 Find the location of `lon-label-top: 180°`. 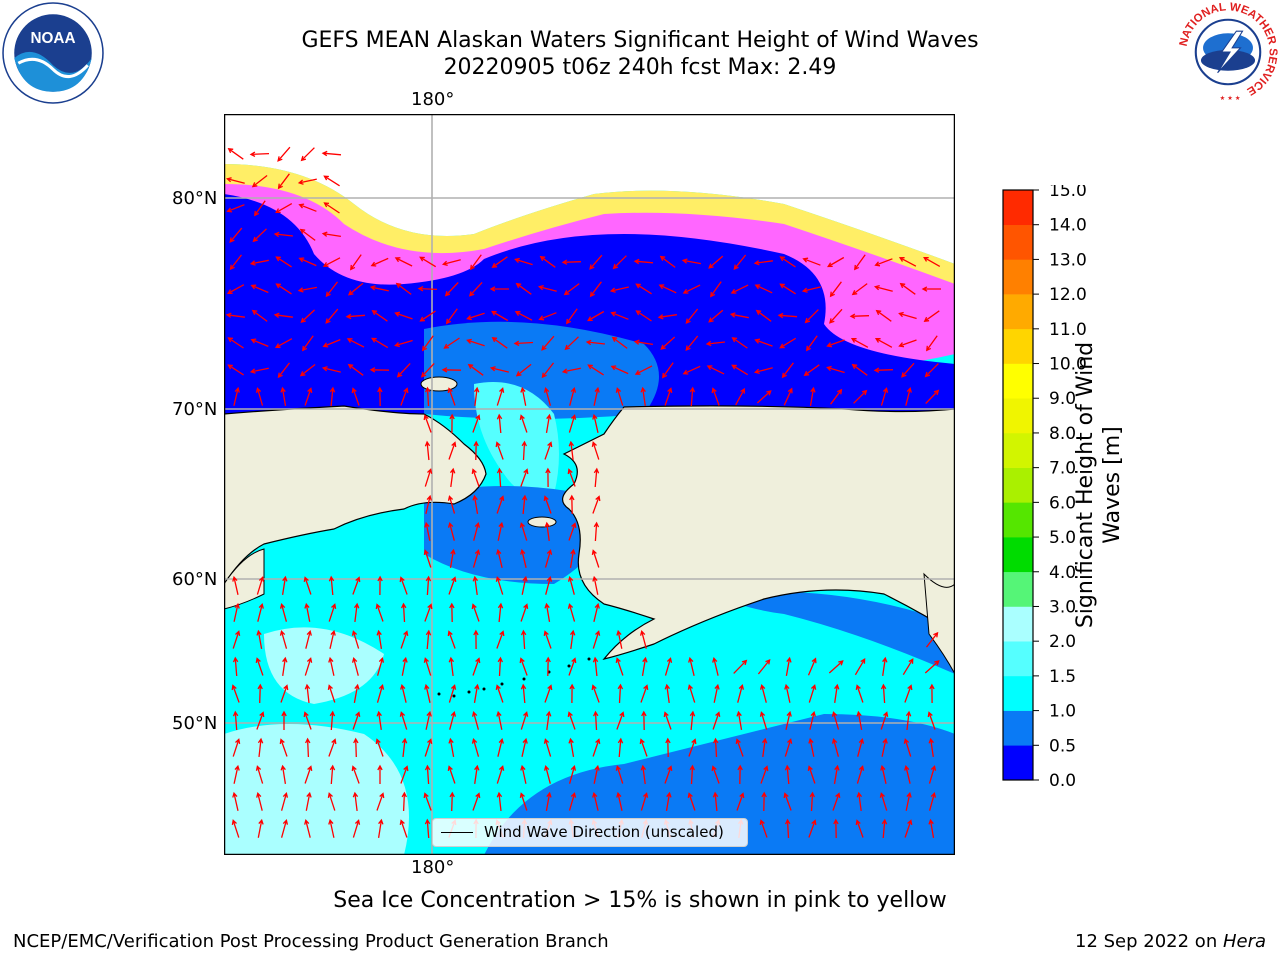

lon-label-top: 180° is located at coordinates (433, 99).